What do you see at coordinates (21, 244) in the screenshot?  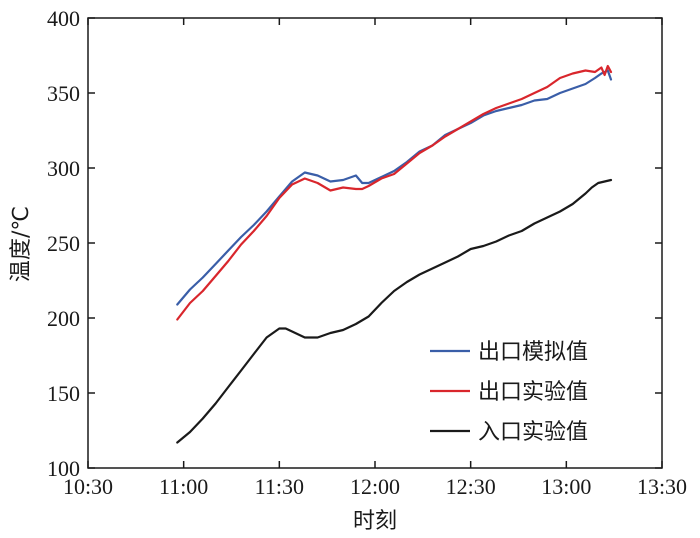 I see `y-axis-label: 温度/℃` at bounding box center [21, 244].